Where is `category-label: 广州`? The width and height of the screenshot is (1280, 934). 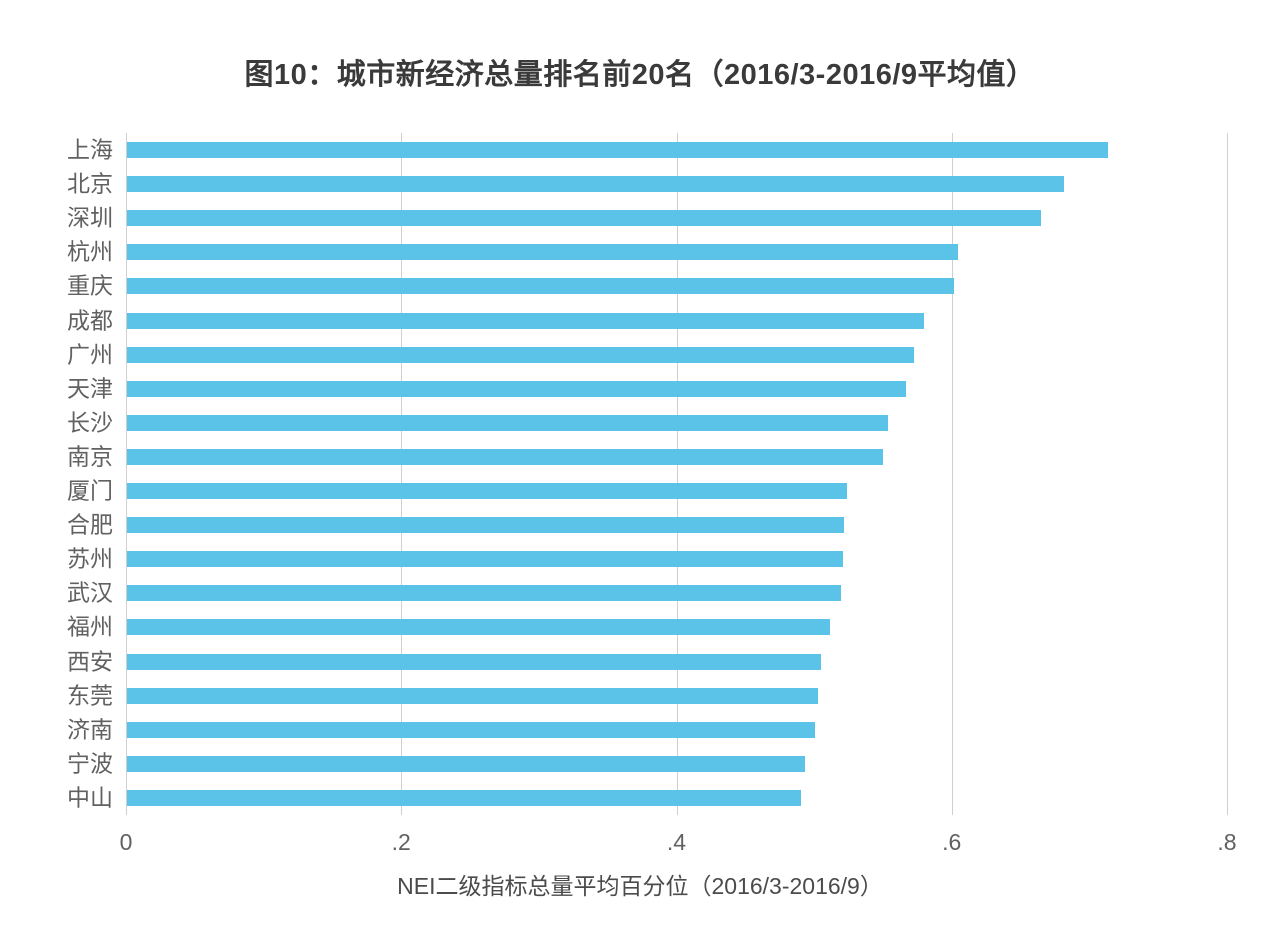
category-label: 广州 is located at coordinates (90, 354).